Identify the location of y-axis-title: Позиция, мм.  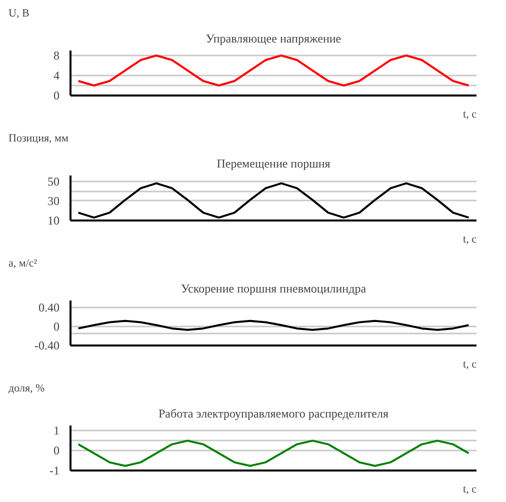
(38, 138).